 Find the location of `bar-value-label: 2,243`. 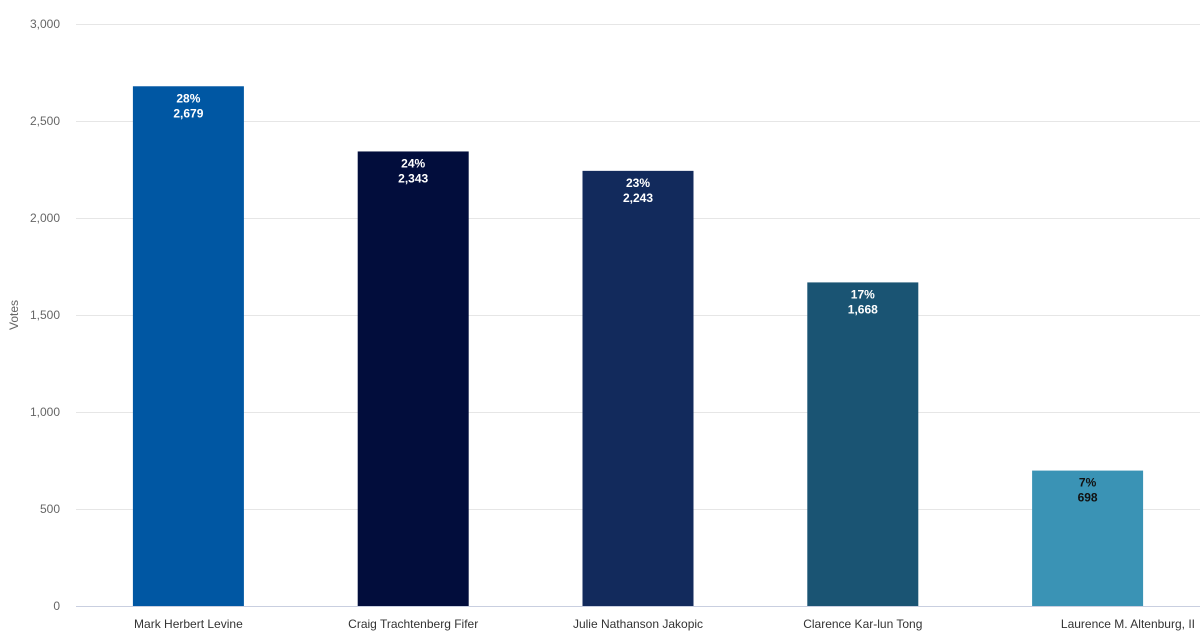

bar-value-label: 2,243 is located at coordinates (638, 198).